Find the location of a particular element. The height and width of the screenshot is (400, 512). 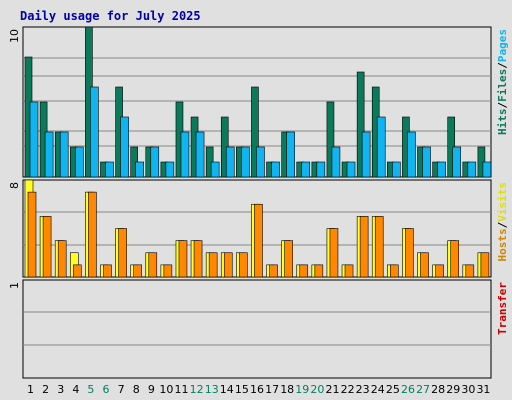

x-tick-label: 21 is located at coordinates (332, 389).